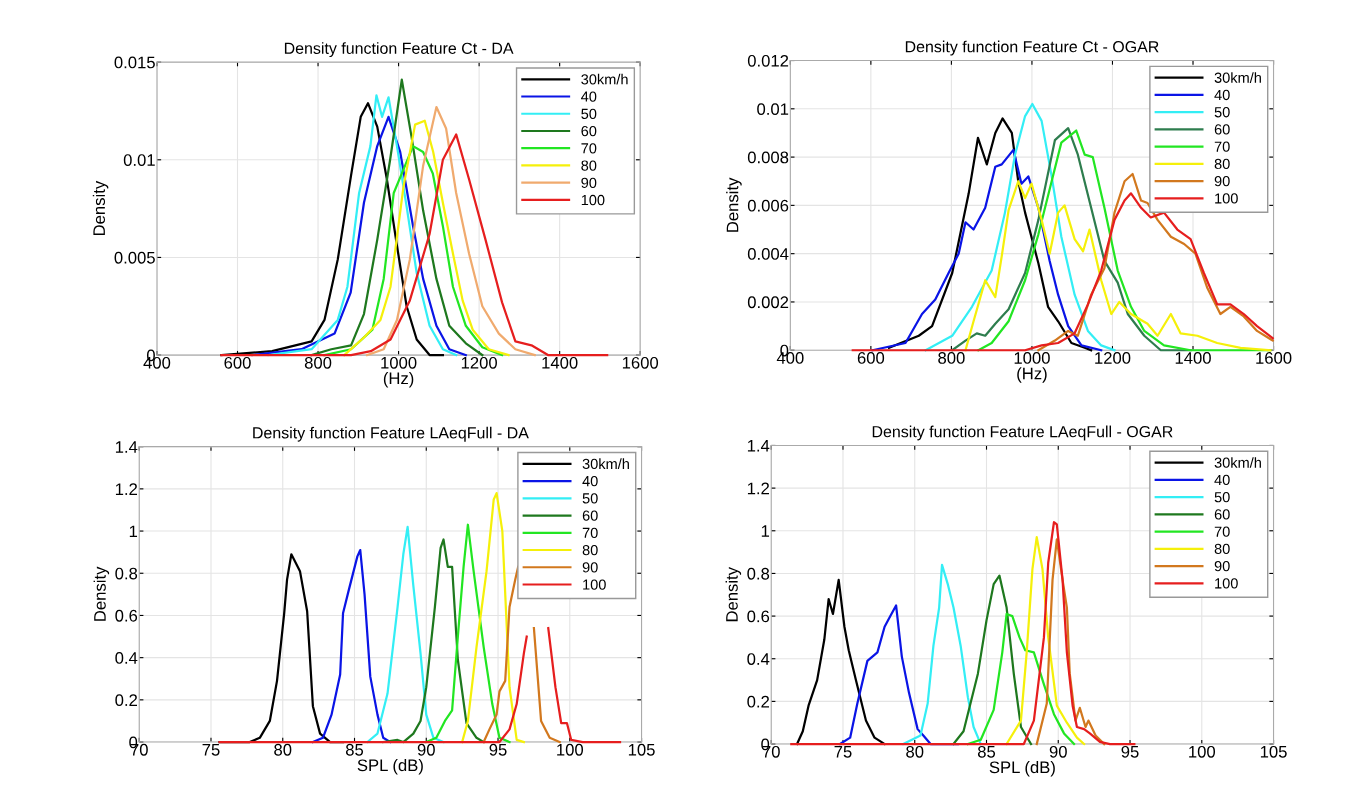 This screenshot has height=807, width=1365. Describe the element at coordinates (1273, 751) in the screenshot. I see `x-tick-label: 105` at that location.